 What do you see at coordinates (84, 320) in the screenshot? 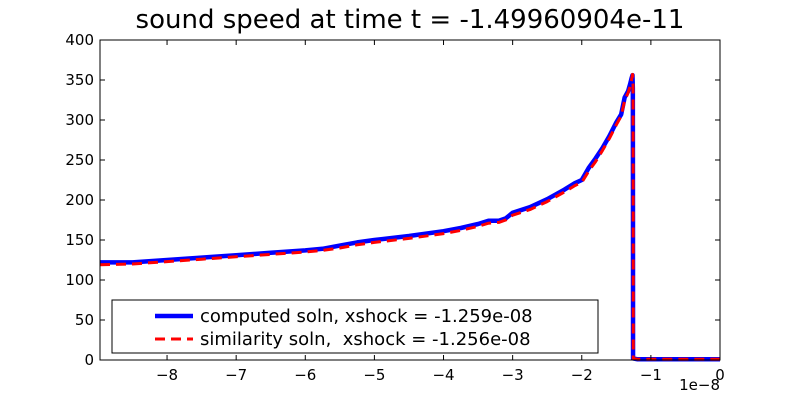
I see `y-tick-label: 50` at bounding box center [84, 320].